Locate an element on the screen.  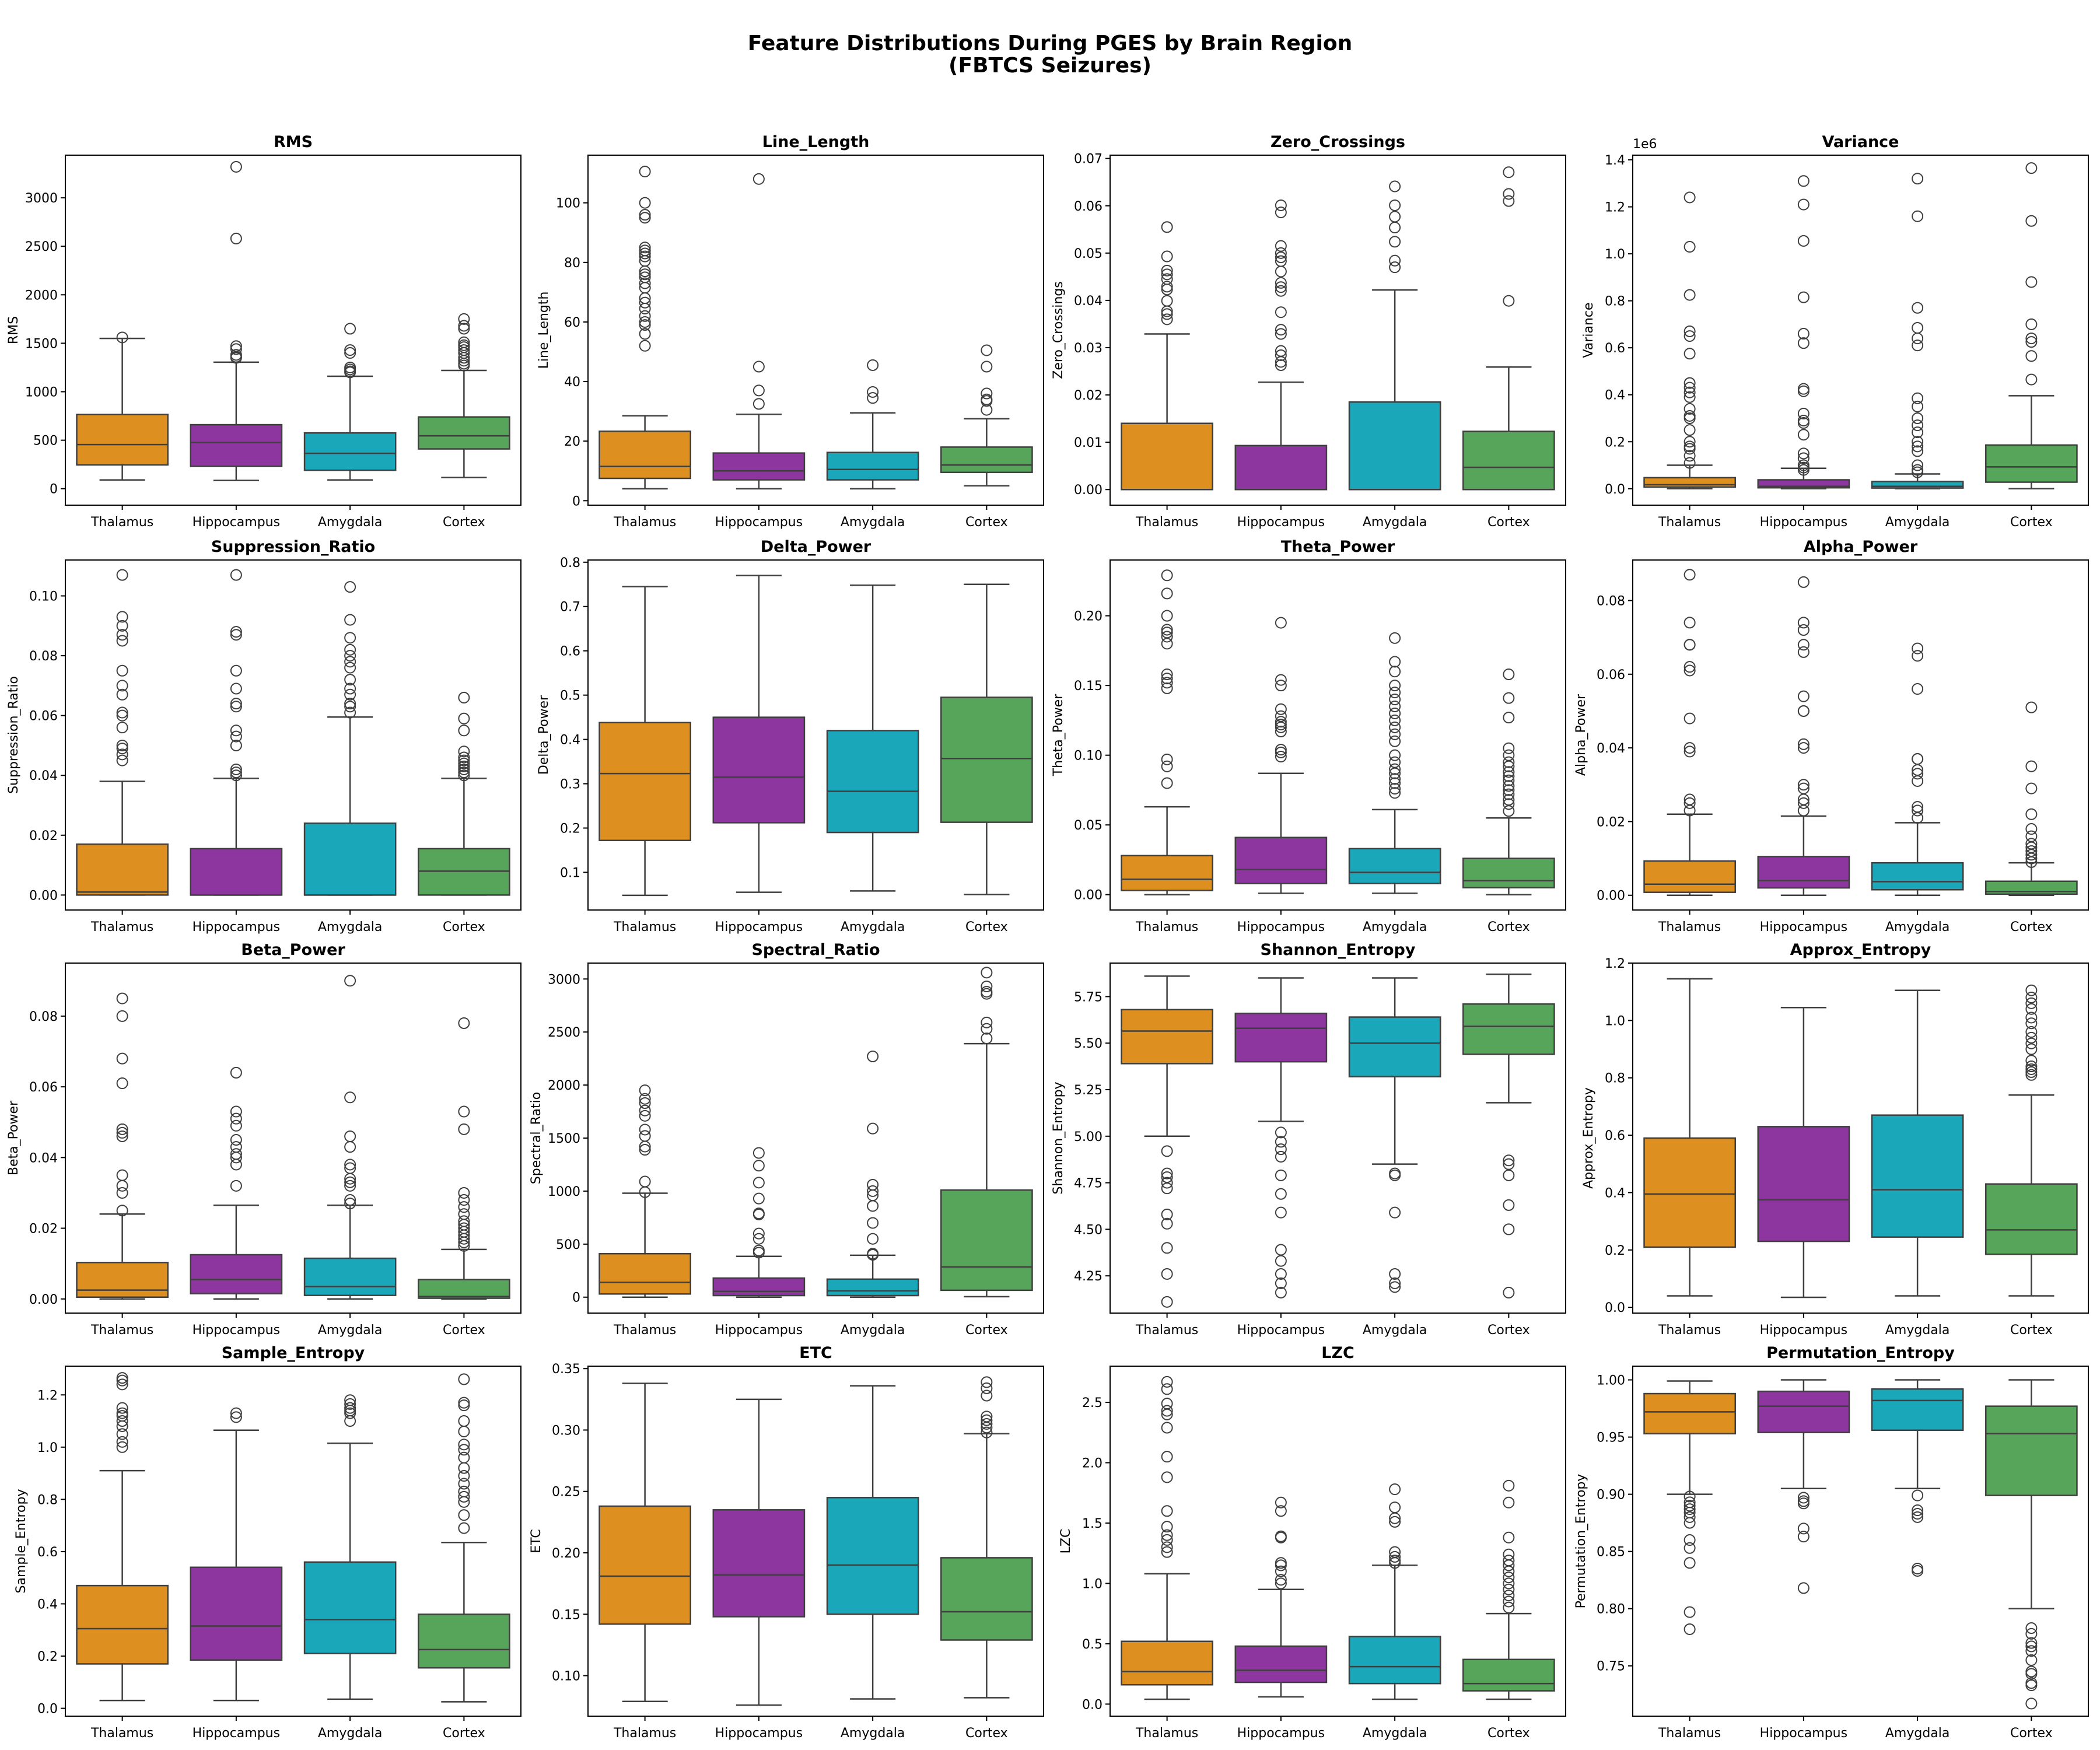
y-tick-label: 0.25 is located at coordinates (566, 1492).